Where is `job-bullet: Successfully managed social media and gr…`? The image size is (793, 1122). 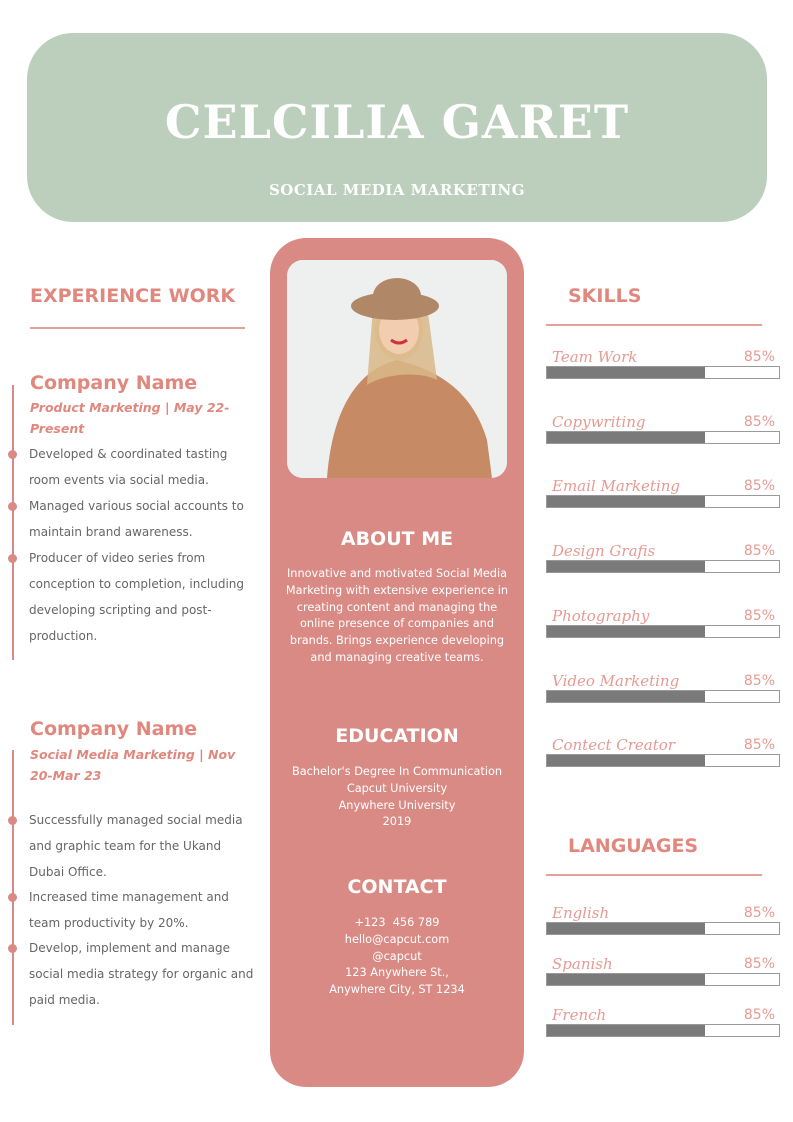 job-bullet: Successfully managed social media and gr… is located at coordinates (136, 846).